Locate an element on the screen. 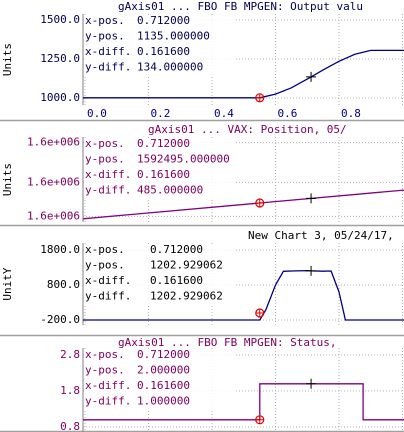 The height and width of the screenshot is (432, 404). y-tick-label: 0.8 is located at coordinates (70, 426).